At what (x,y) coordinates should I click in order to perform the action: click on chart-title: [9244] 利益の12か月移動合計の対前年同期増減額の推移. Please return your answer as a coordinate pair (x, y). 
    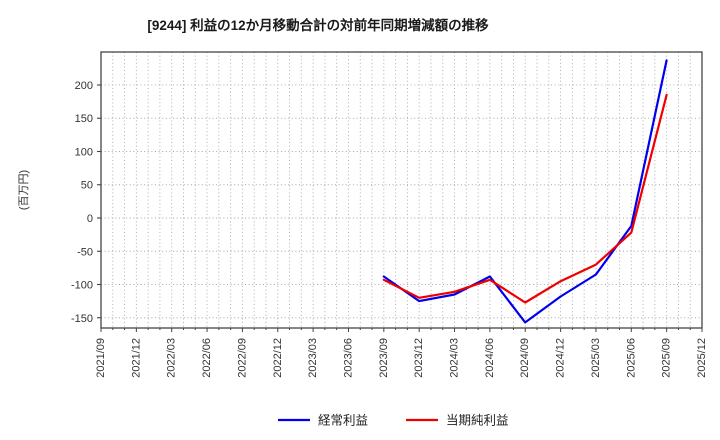
    Looking at the image, I should click on (318, 25).